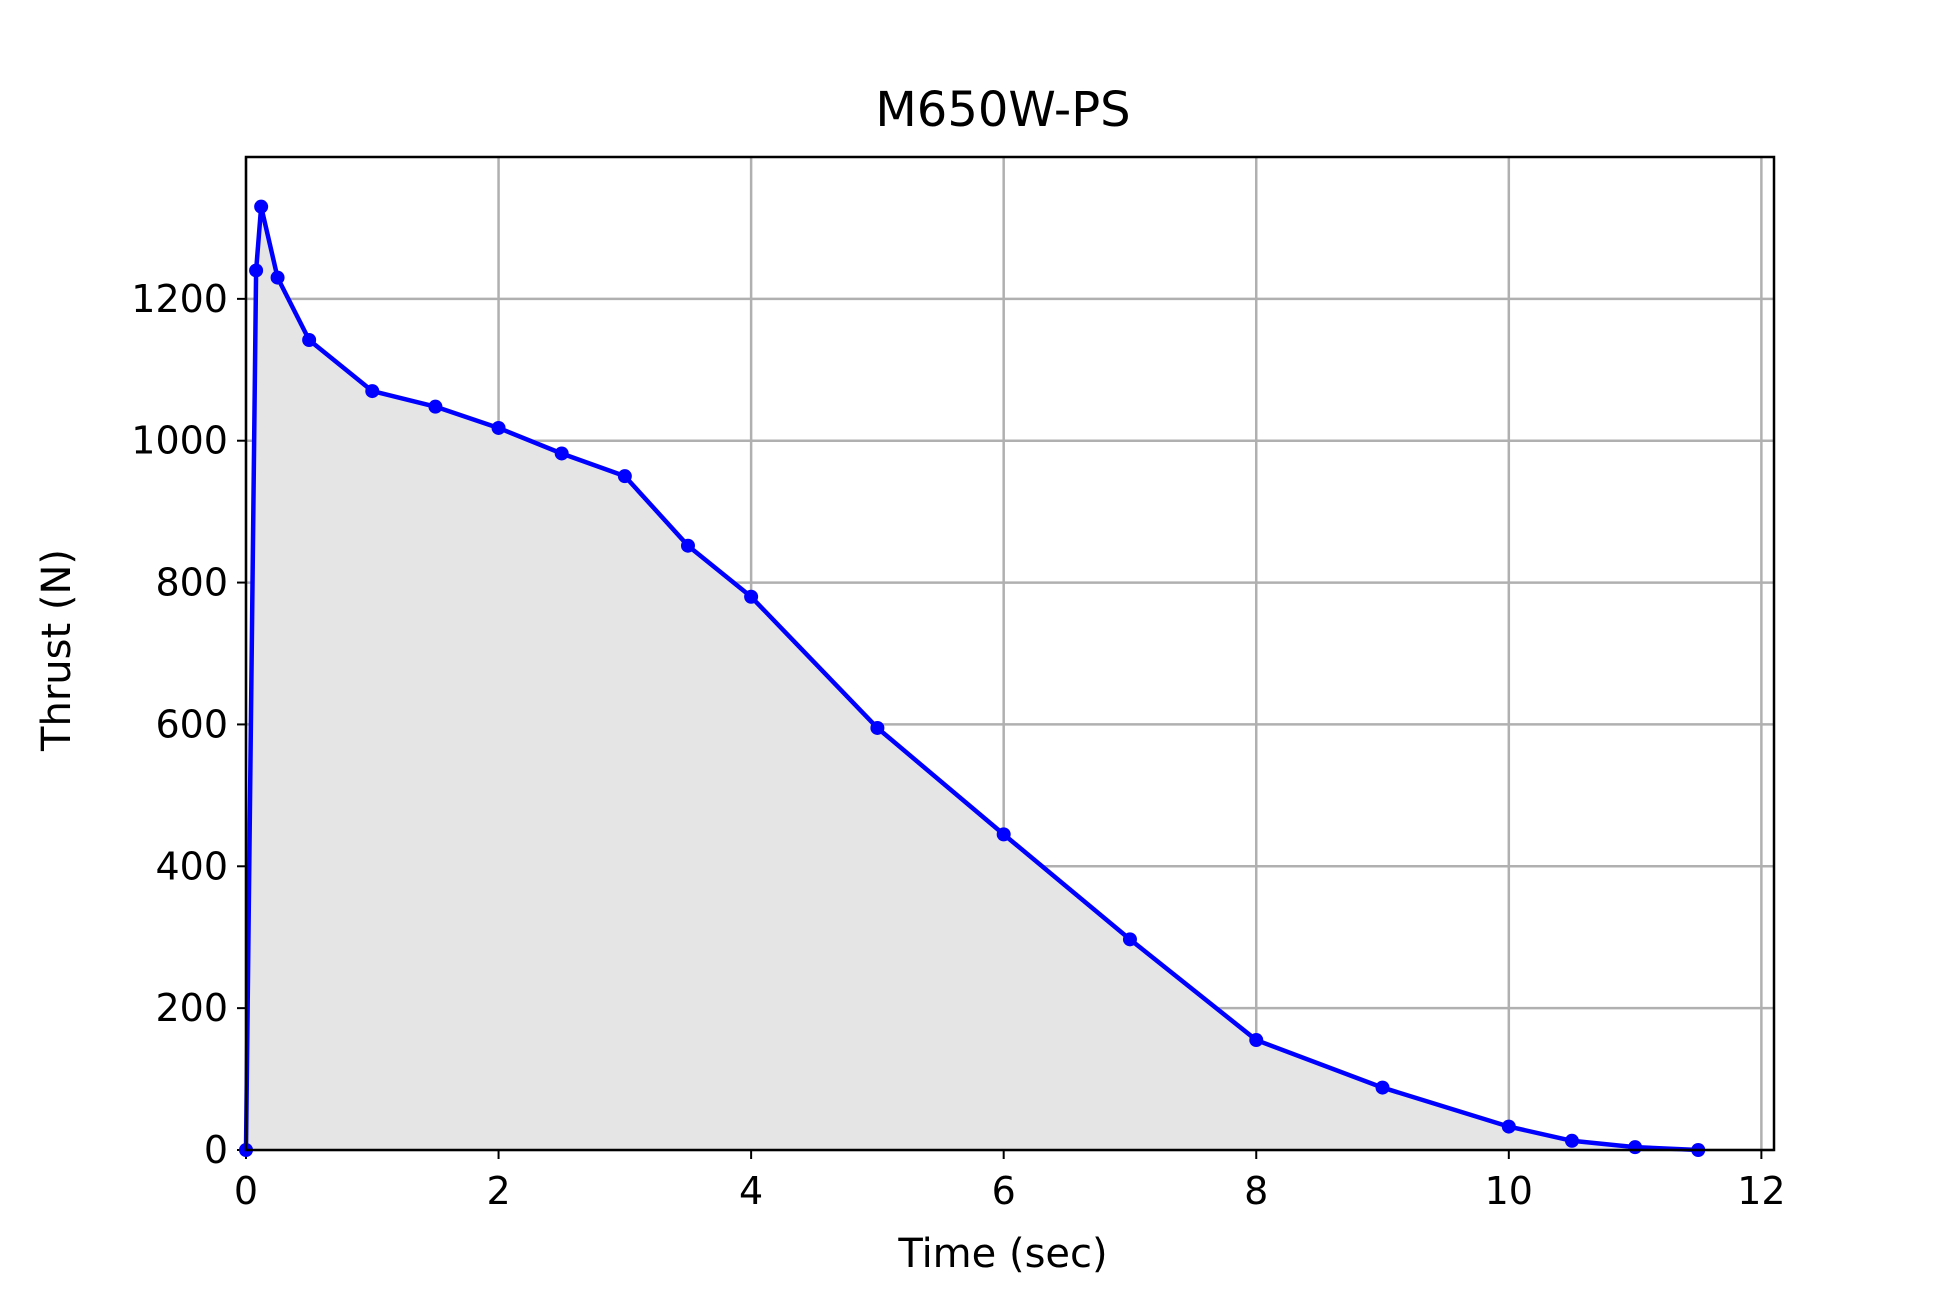 The height and width of the screenshot is (1302, 1946). Describe the element at coordinates (216, 1150) in the screenshot. I see `y-tick-label: 0` at that location.